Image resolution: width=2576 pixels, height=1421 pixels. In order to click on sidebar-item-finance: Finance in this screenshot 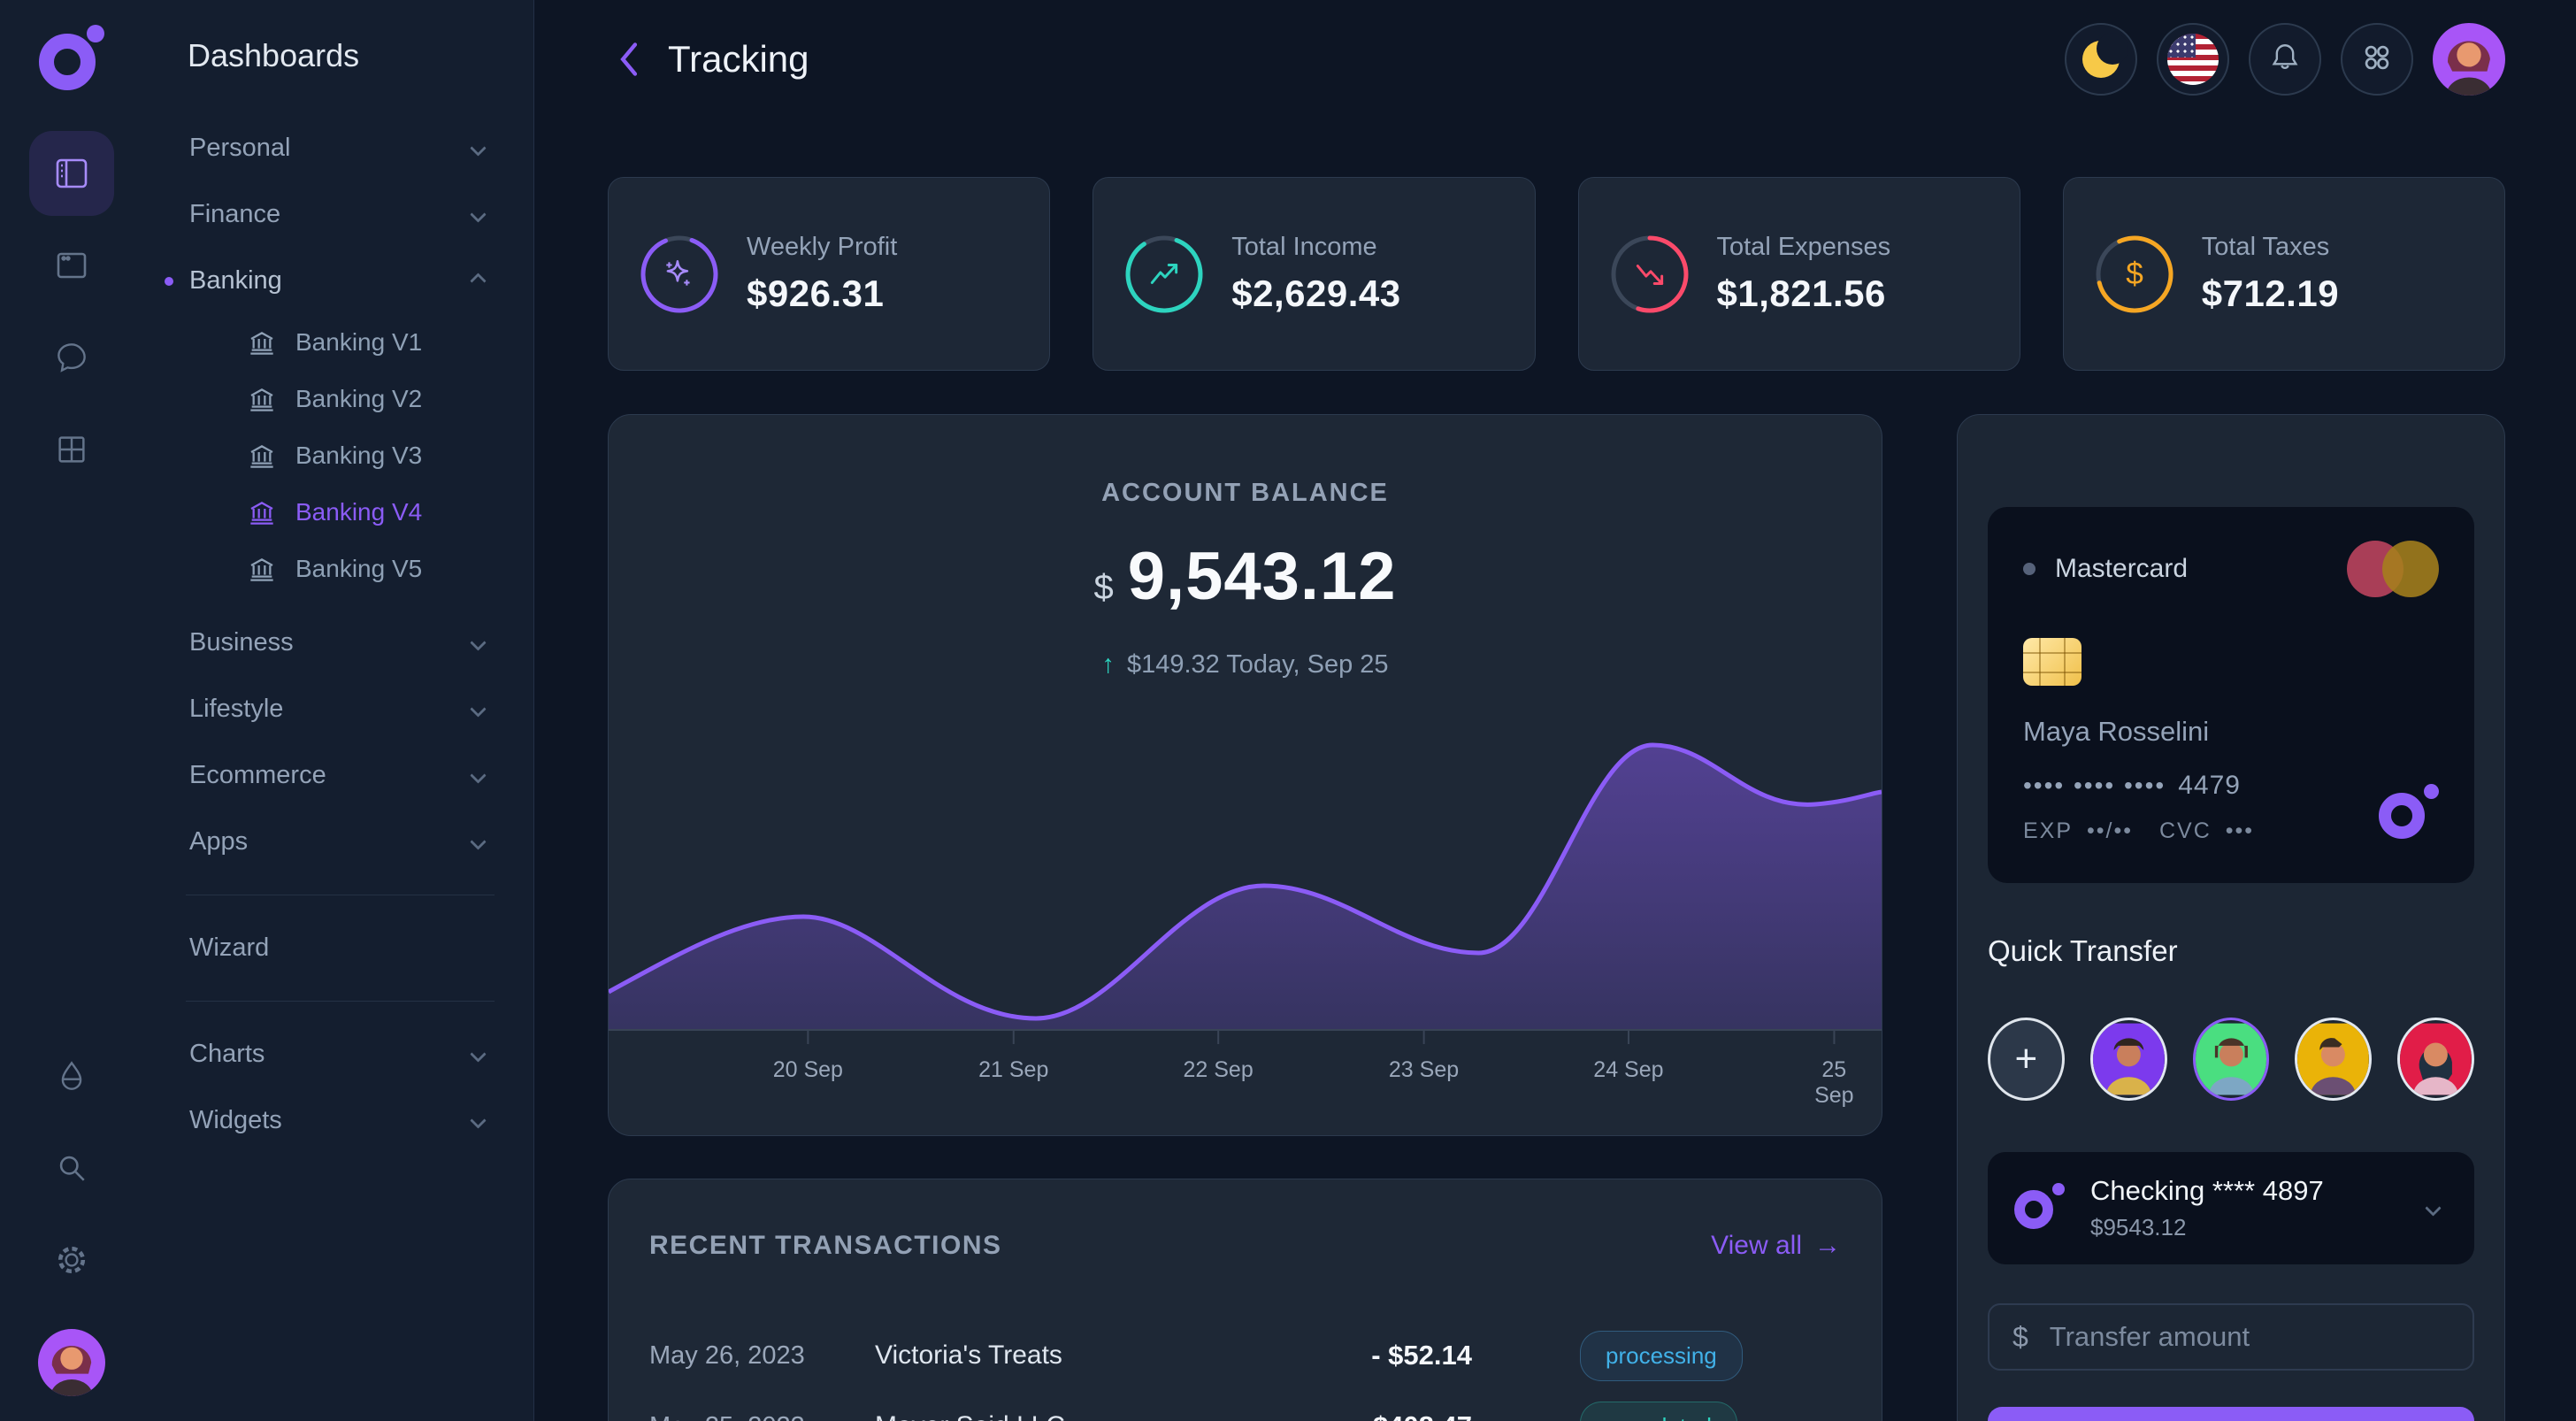, I will do `click(340, 214)`.